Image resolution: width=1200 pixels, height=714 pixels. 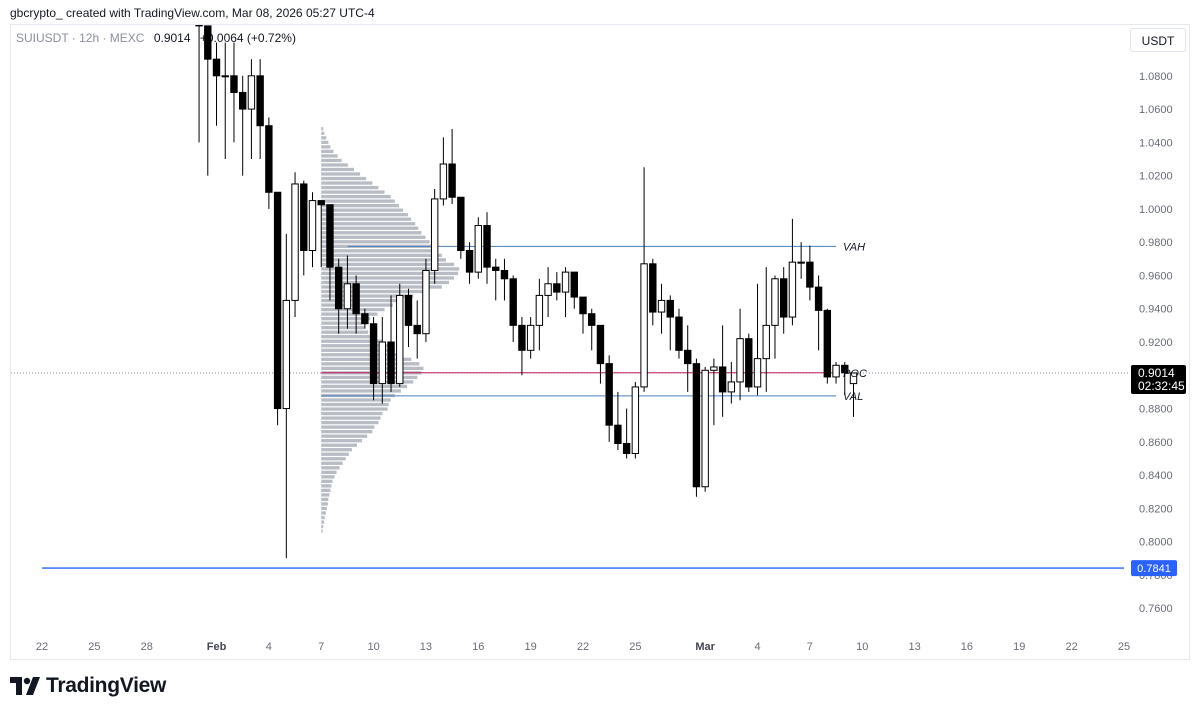 What do you see at coordinates (269, 647) in the screenshot?
I see `x-tick-label: 4` at bounding box center [269, 647].